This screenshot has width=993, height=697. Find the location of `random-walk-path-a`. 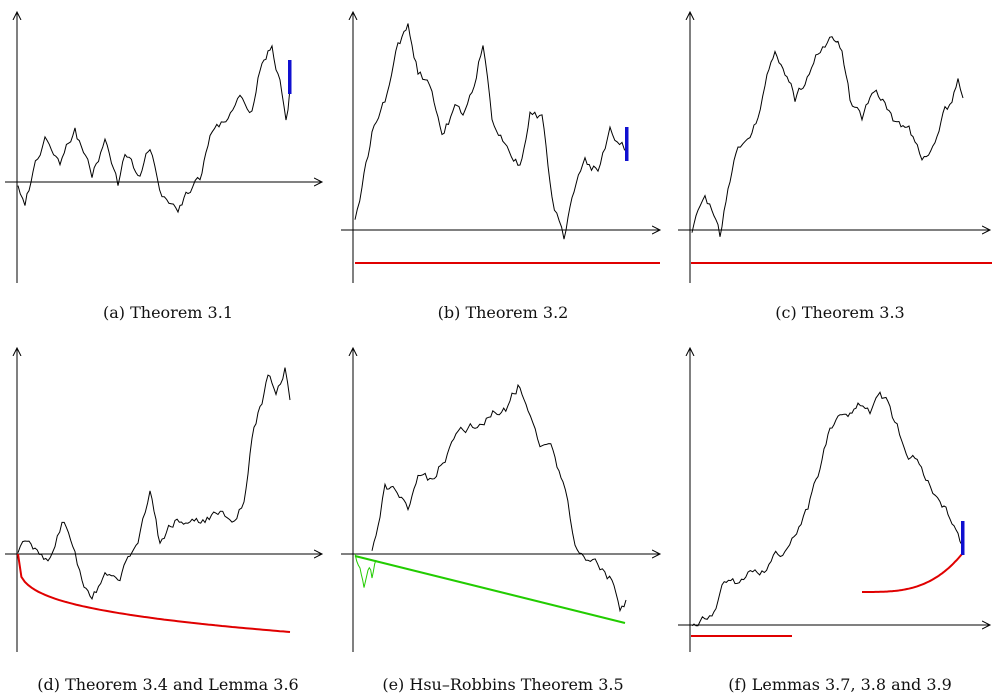

random-walk-path-a is located at coordinates (154, 129).